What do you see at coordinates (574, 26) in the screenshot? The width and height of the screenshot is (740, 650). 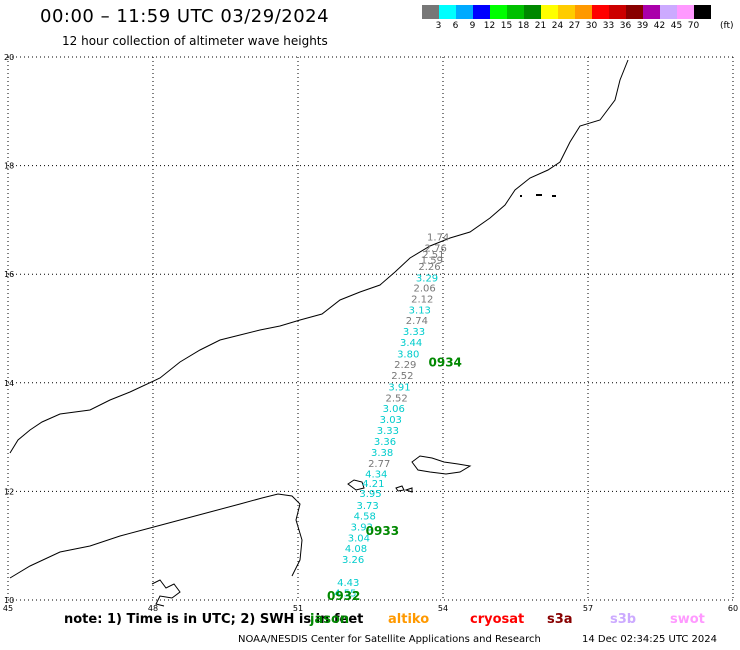 I see `colorbar-tick-label: 27` at bounding box center [574, 26].